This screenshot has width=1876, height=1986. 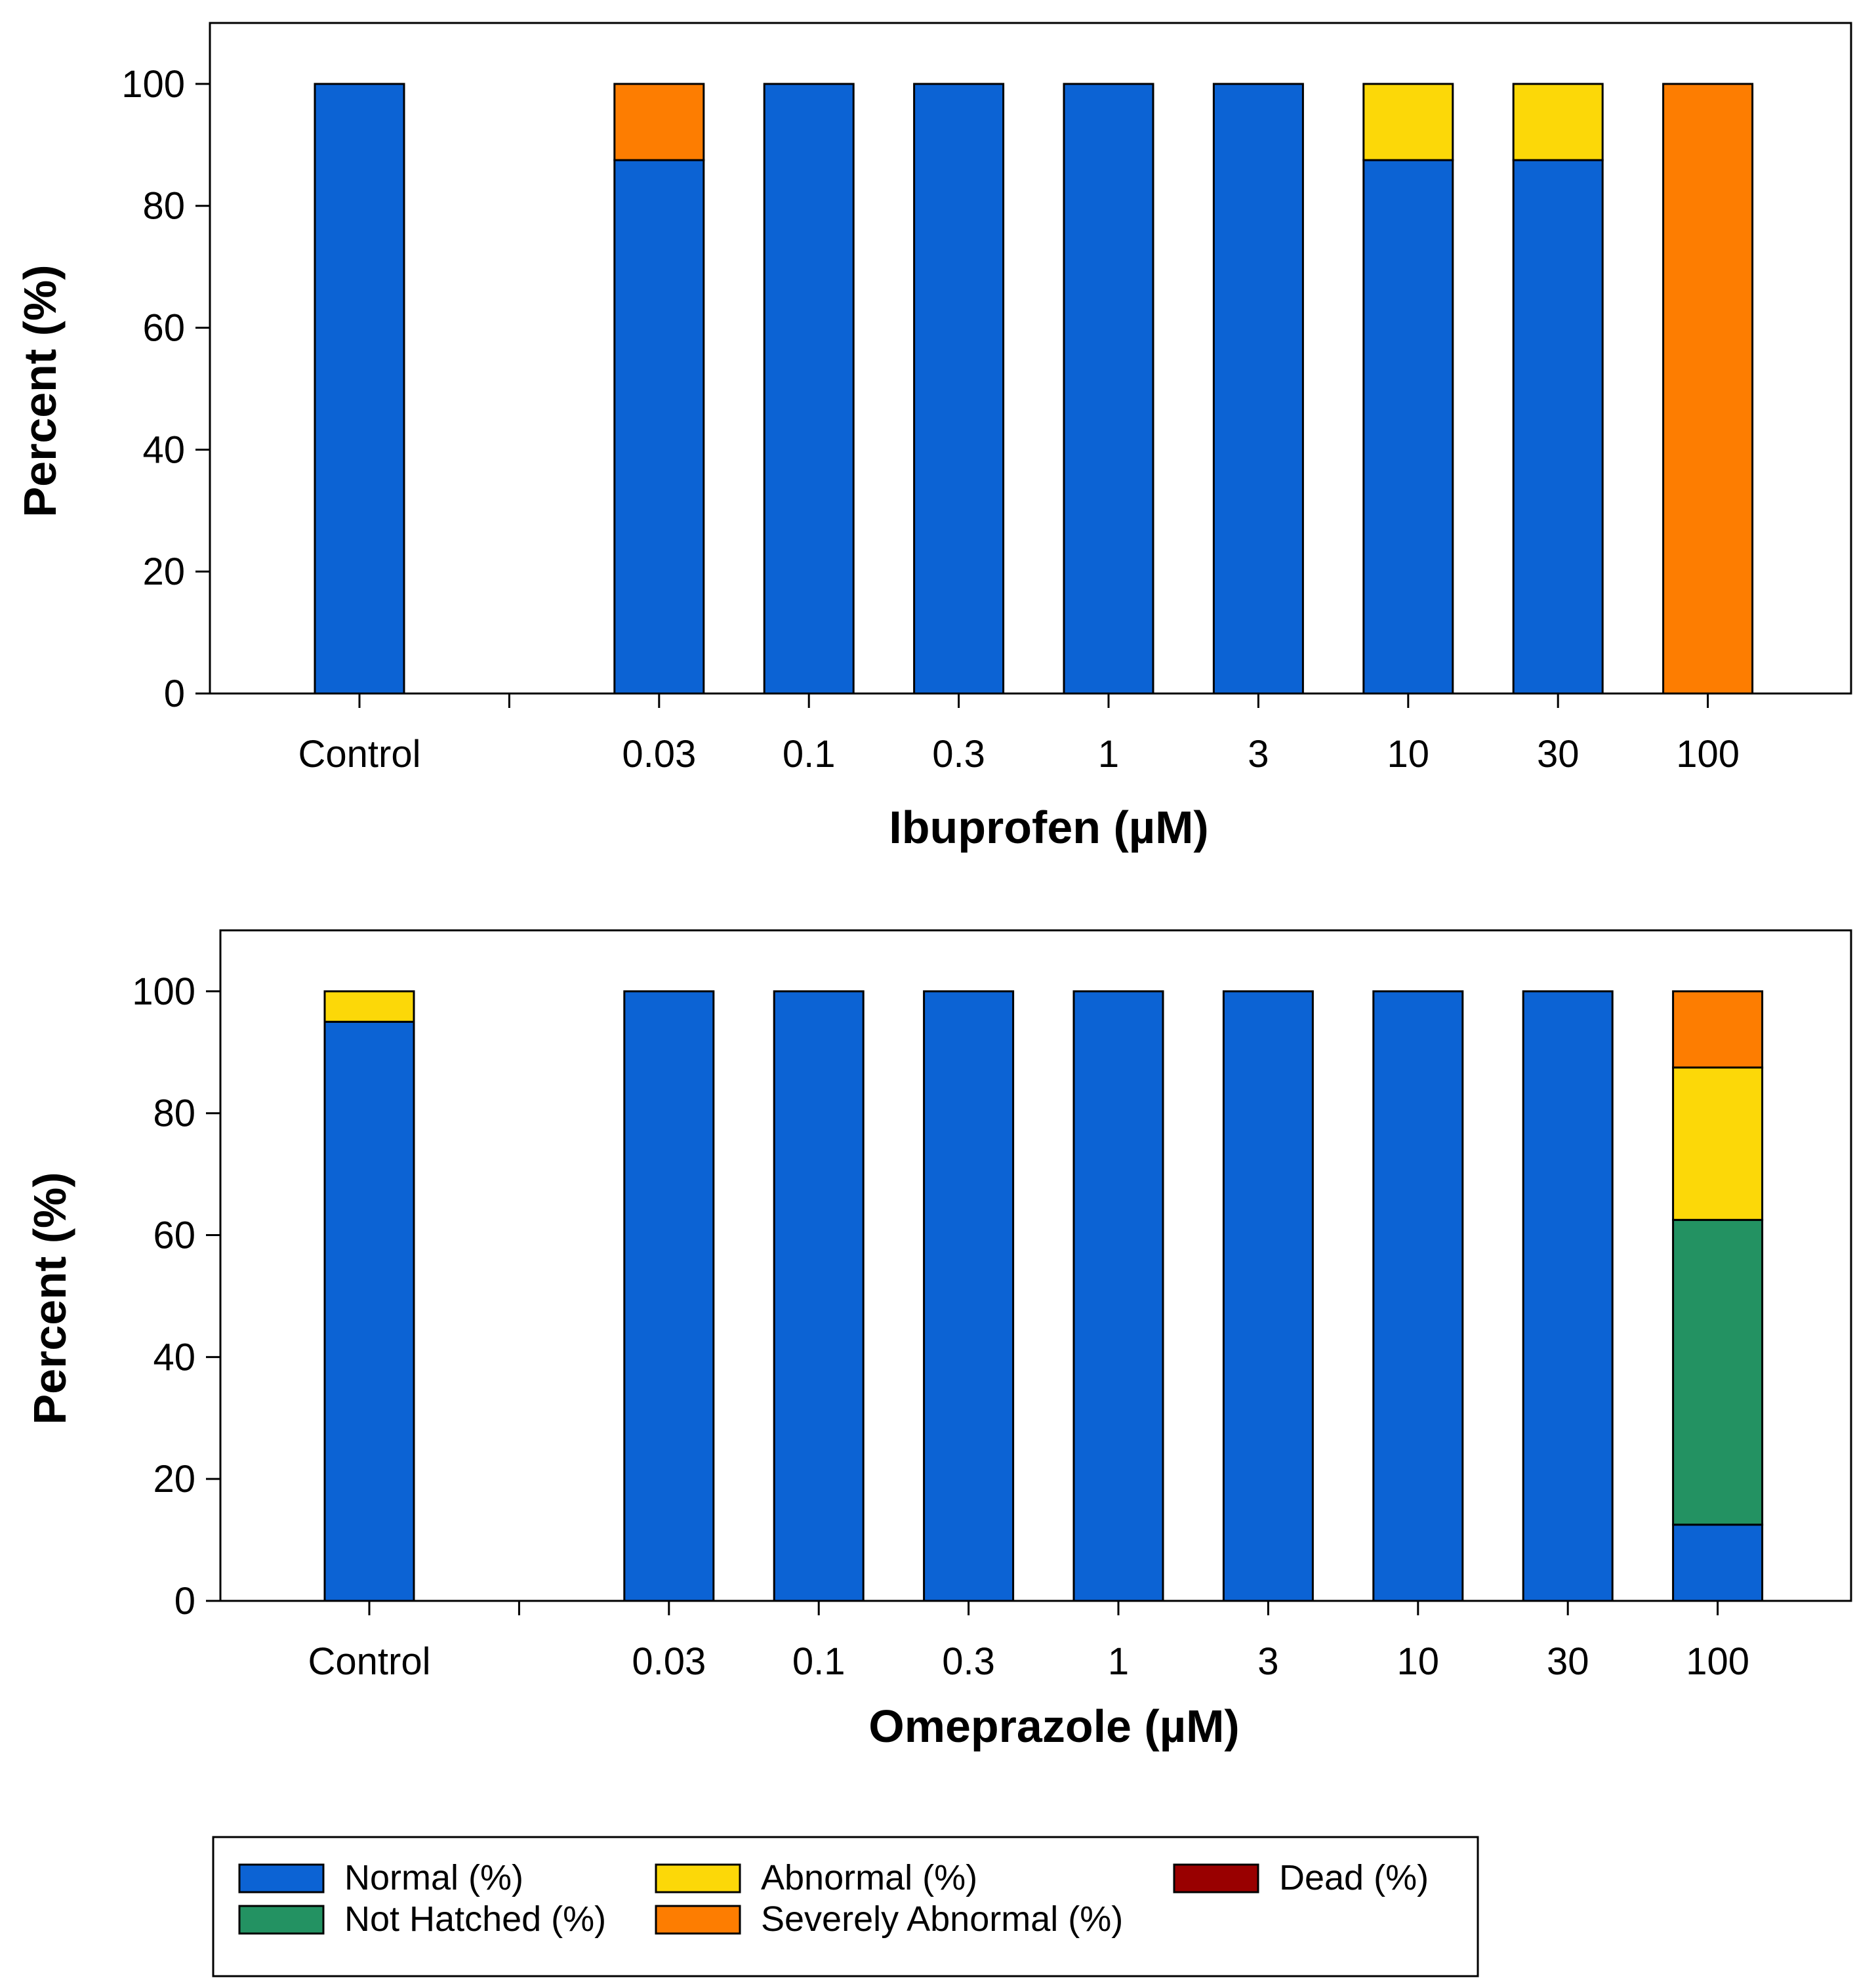 I want to click on legend-label-abnormal: Abnormal (%), so click(x=869, y=1877).